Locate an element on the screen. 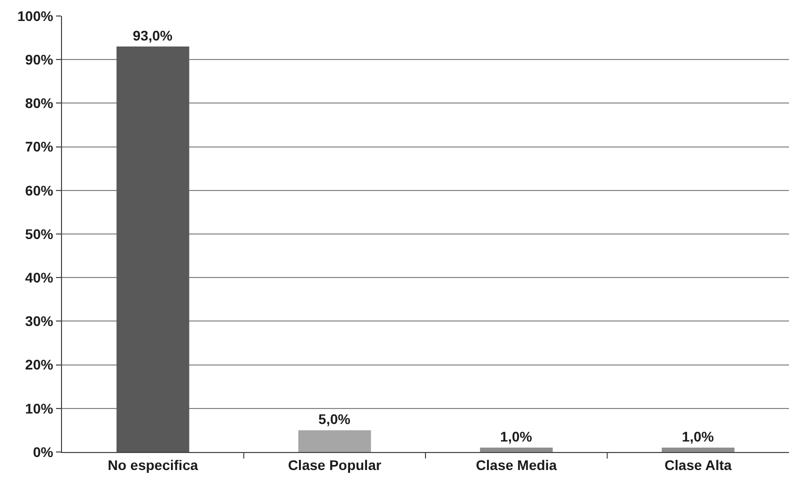  y-tick-label: 20% is located at coordinates (39, 364).